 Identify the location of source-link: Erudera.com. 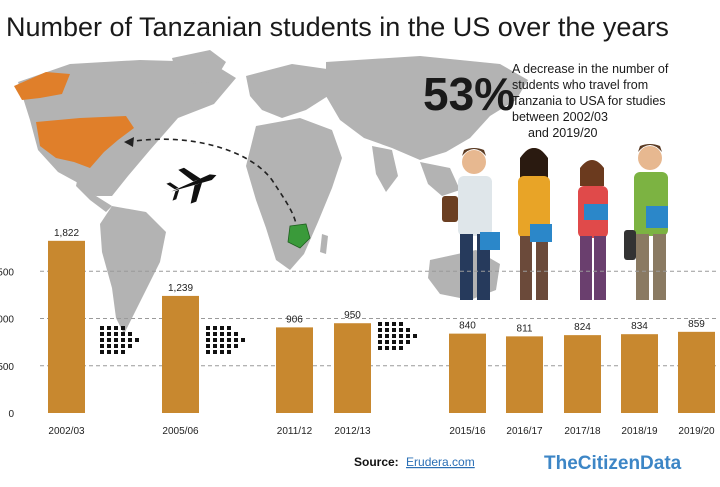
(440, 462).